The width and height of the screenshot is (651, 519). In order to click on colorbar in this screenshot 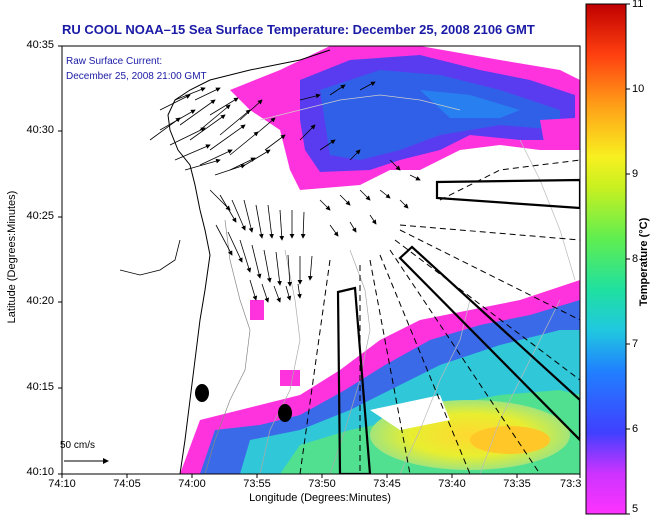, I will do `click(606, 259)`.